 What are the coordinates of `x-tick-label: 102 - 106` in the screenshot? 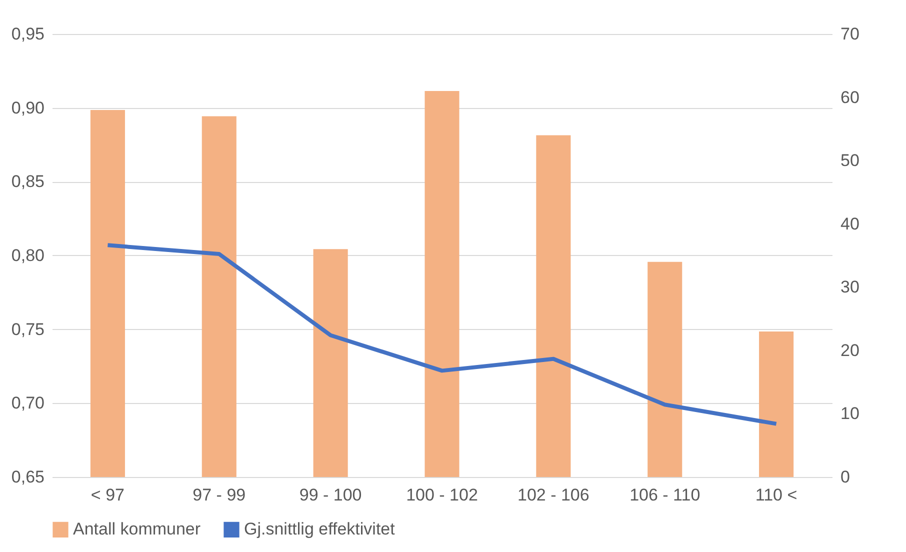 It's located at (554, 495).